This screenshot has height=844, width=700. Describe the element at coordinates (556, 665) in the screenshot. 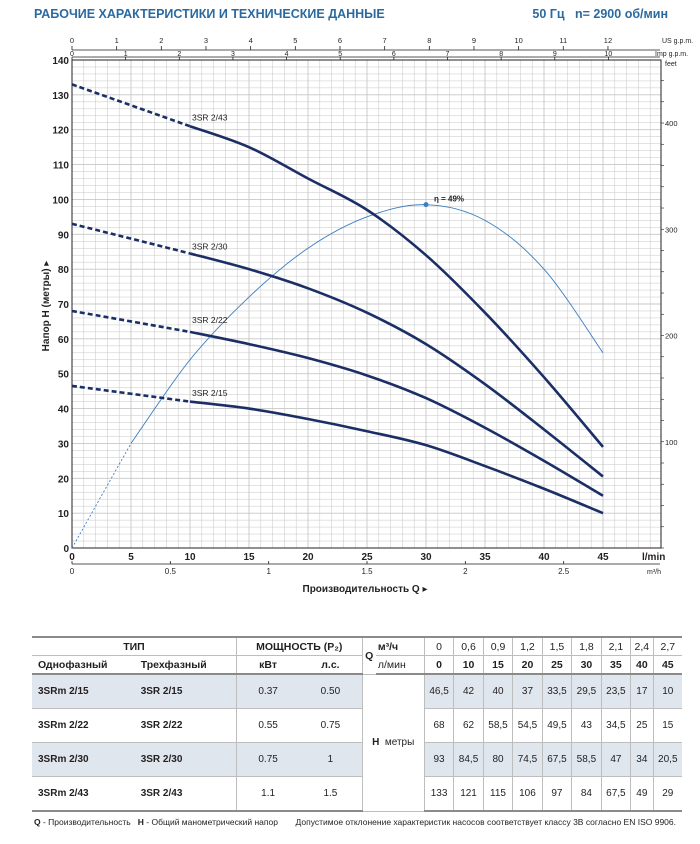

I see `q-lmin: 25` at that location.